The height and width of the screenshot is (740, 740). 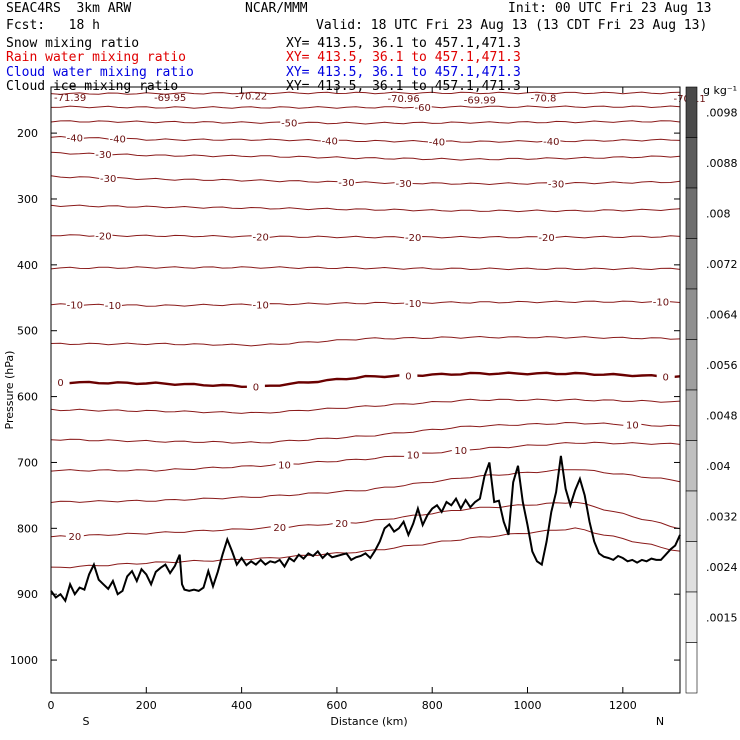 I want to click on colorbar-unit: g kg⁻¹, so click(x=720, y=90).